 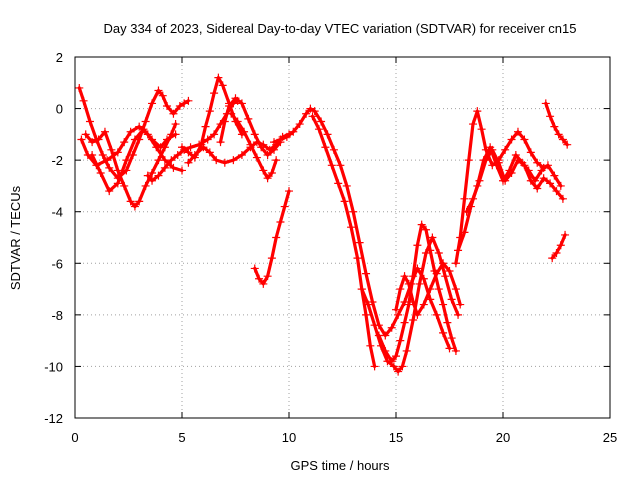 What do you see at coordinates (59, 109) in the screenshot?
I see `y-tick-label: 0` at bounding box center [59, 109].